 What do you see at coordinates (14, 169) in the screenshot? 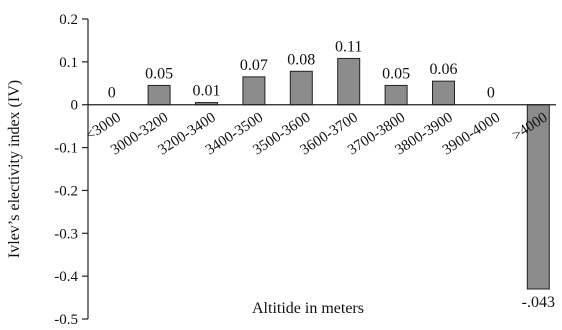
I see `y-axis-title: Ivlev’s electivity index (IV)` at bounding box center [14, 169].